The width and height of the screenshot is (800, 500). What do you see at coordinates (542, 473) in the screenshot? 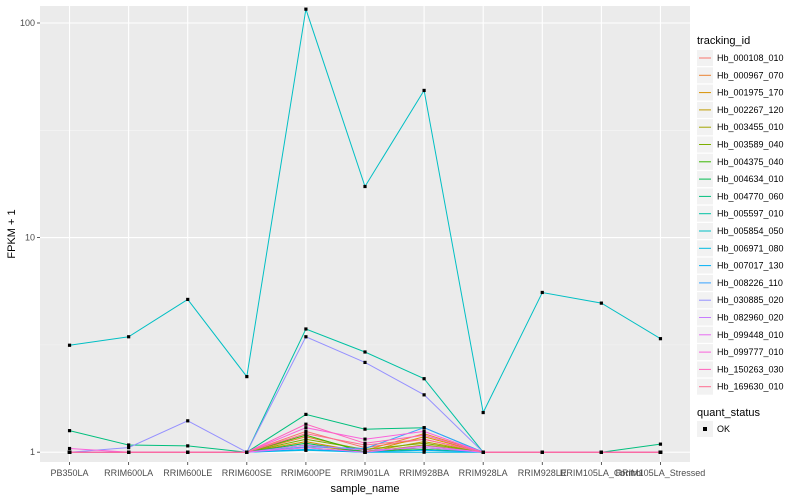
I see `x-tick-label: RRIM928LE` at bounding box center [542, 473].